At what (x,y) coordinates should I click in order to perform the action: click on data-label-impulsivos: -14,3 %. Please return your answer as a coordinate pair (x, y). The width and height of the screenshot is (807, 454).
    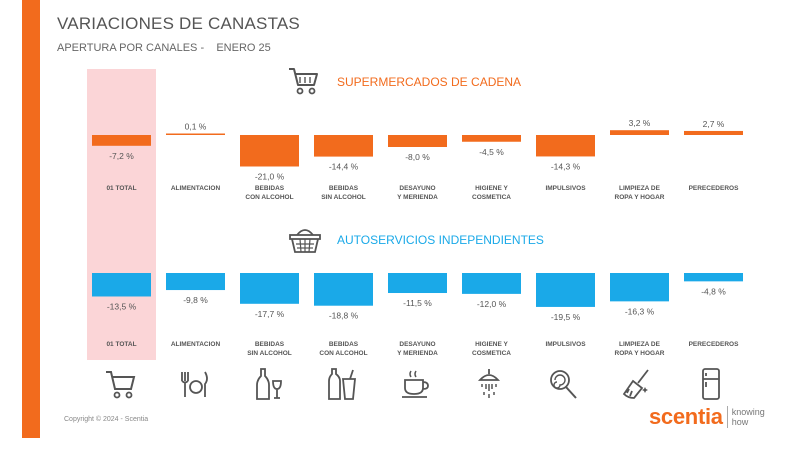
    Looking at the image, I should click on (566, 166).